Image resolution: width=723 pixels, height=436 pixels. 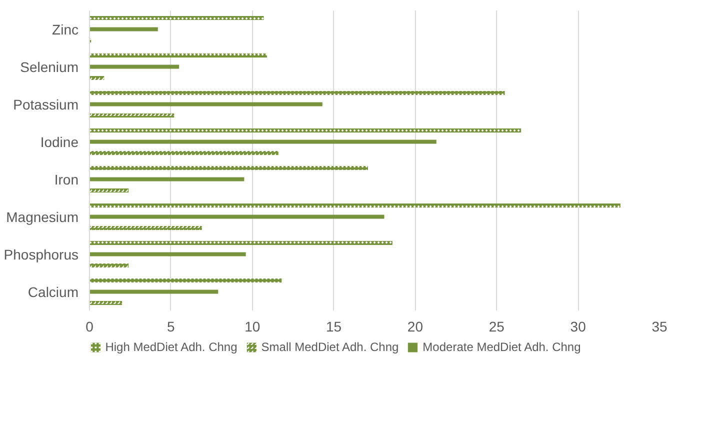 What do you see at coordinates (171, 326) in the screenshot?
I see `x-tick-label: 5` at bounding box center [171, 326].